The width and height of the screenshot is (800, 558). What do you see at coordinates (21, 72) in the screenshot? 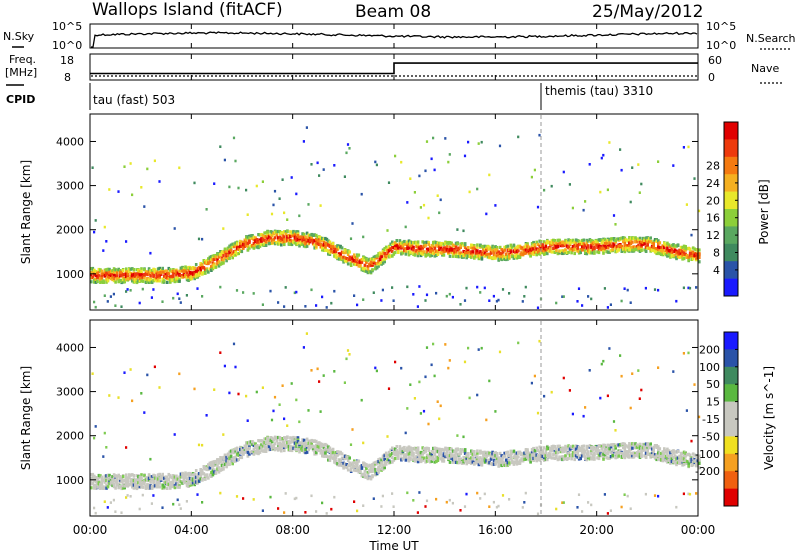
I see `freq-label-2: [MHz]` at bounding box center [21, 72].